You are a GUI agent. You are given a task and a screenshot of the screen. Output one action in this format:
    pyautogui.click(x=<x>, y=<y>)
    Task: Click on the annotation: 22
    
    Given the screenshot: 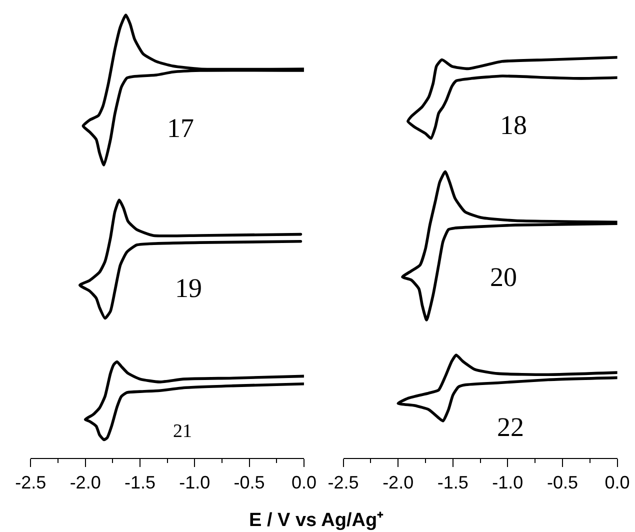 What is the action you would take?
    pyautogui.click(x=510, y=427)
    